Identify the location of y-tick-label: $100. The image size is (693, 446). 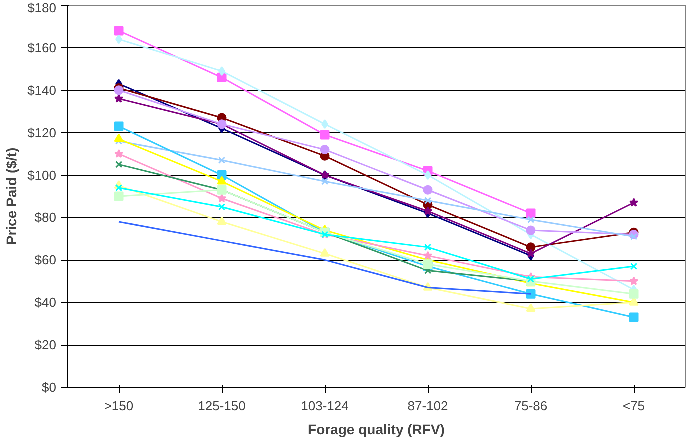
(42, 175).